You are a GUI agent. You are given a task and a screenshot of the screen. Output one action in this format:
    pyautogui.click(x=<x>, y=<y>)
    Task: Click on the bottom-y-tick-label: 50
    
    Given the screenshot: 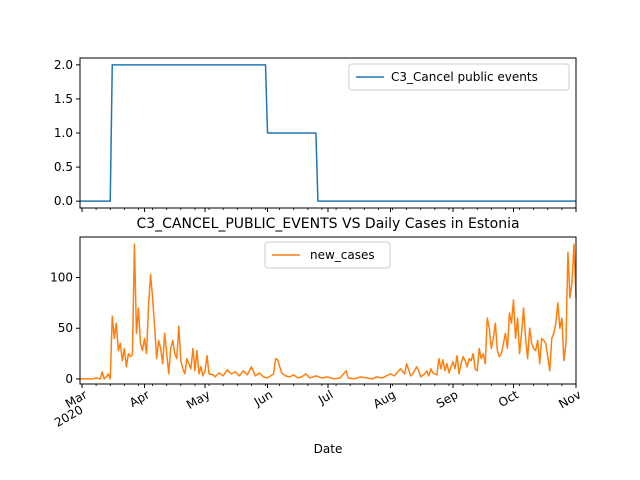 What is the action you would take?
    pyautogui.click(x=65, y=328)
    